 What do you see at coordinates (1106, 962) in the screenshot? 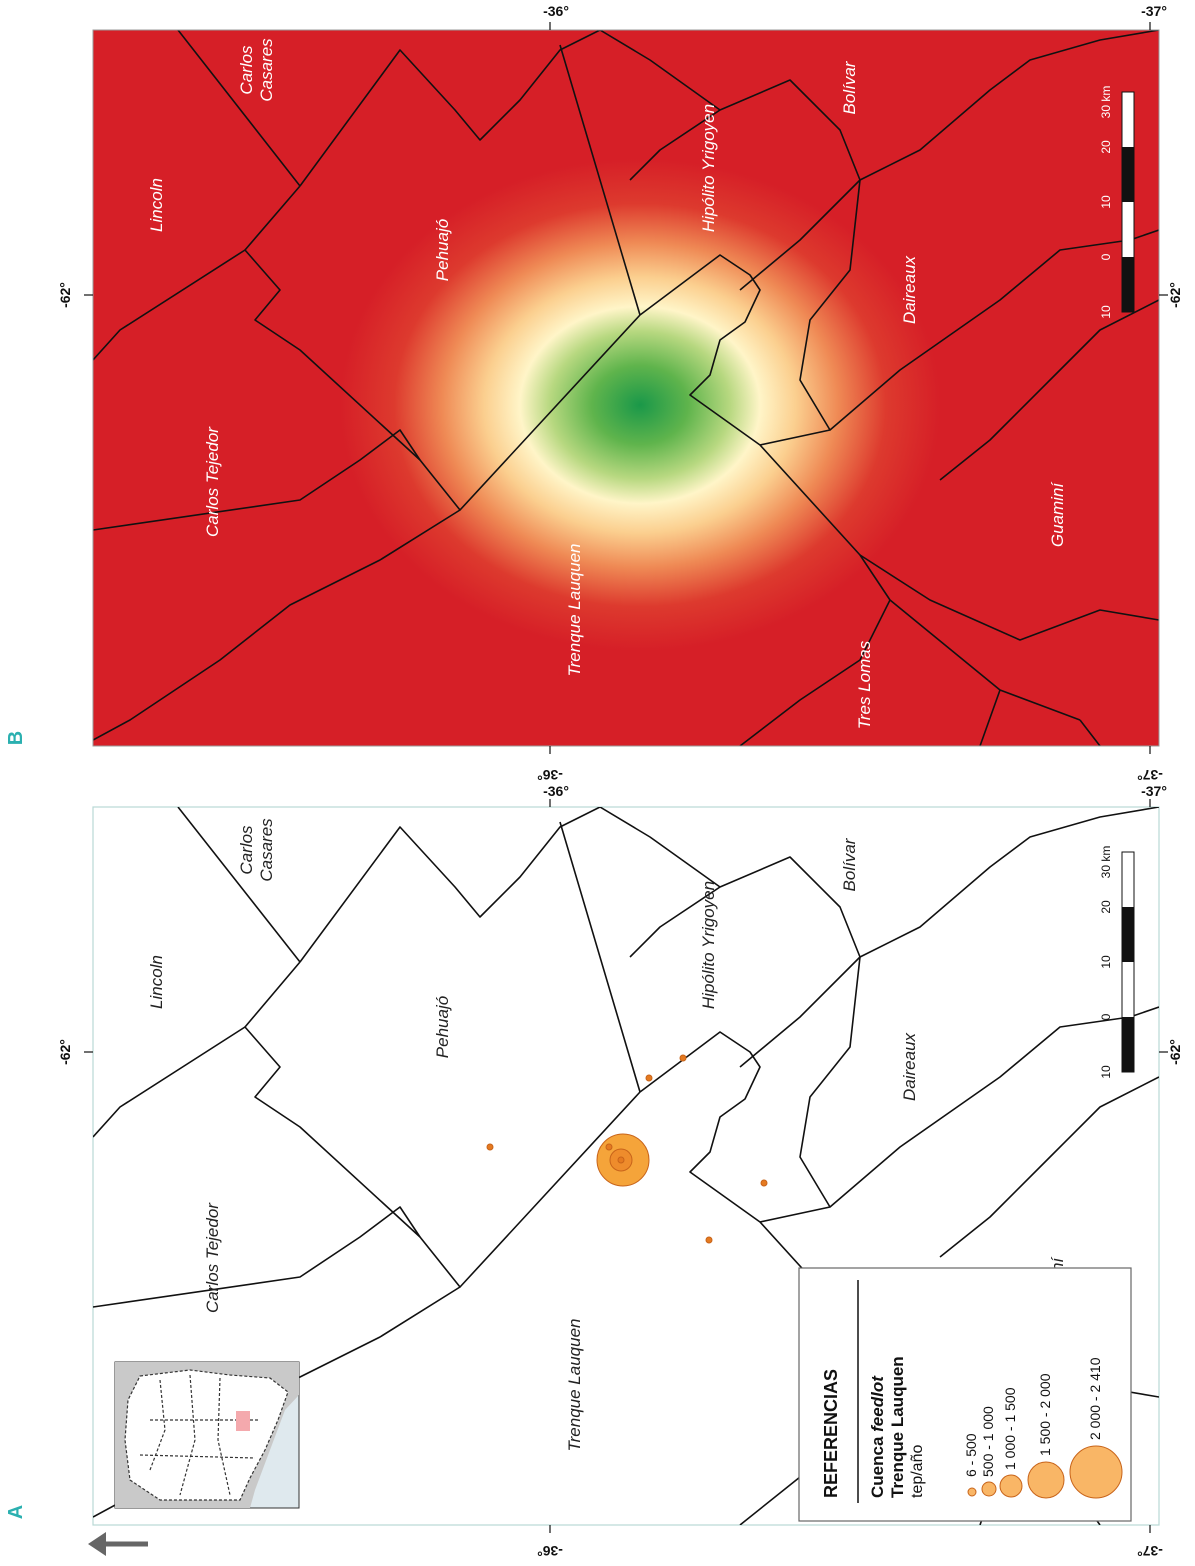
I see `scale-a-tick-3: 10` at bounding box center [1106, 962].